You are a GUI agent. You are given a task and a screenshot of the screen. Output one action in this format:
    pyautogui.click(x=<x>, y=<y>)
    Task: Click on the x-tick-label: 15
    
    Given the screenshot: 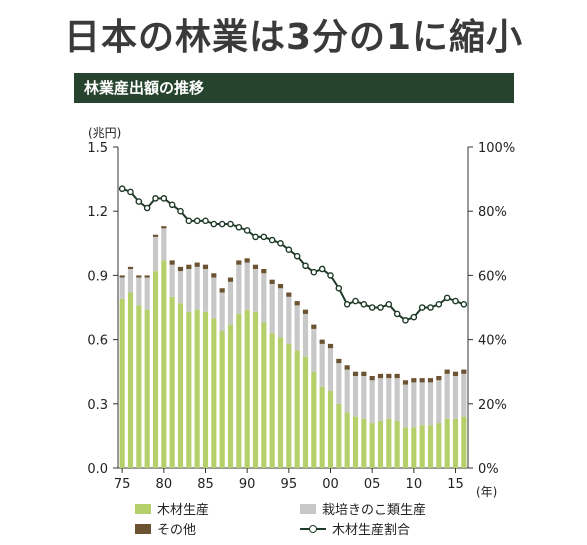 What is the action you would take?
    pyautogui.click(x=455, y=484)
    